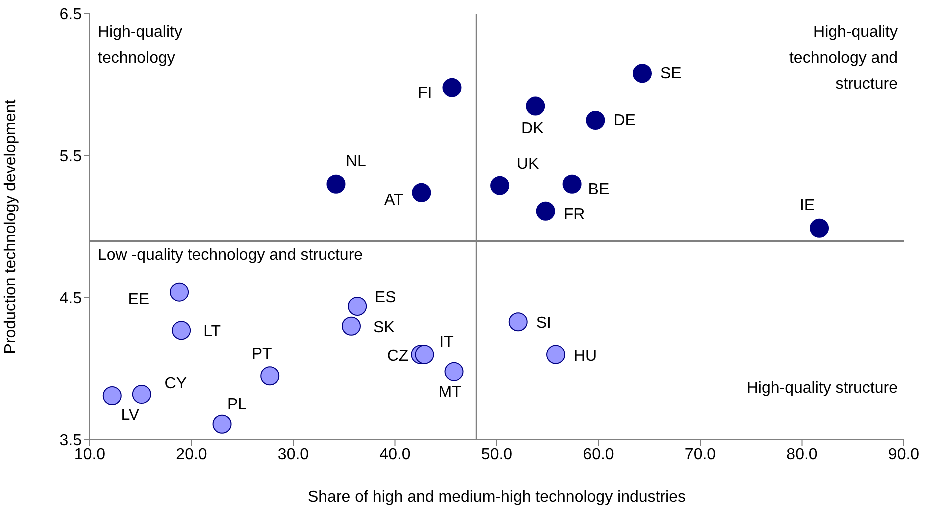 Image resolution: width=926 pixels, height=510 pixels. I want to click on series-label: SI, so click(544, 323).